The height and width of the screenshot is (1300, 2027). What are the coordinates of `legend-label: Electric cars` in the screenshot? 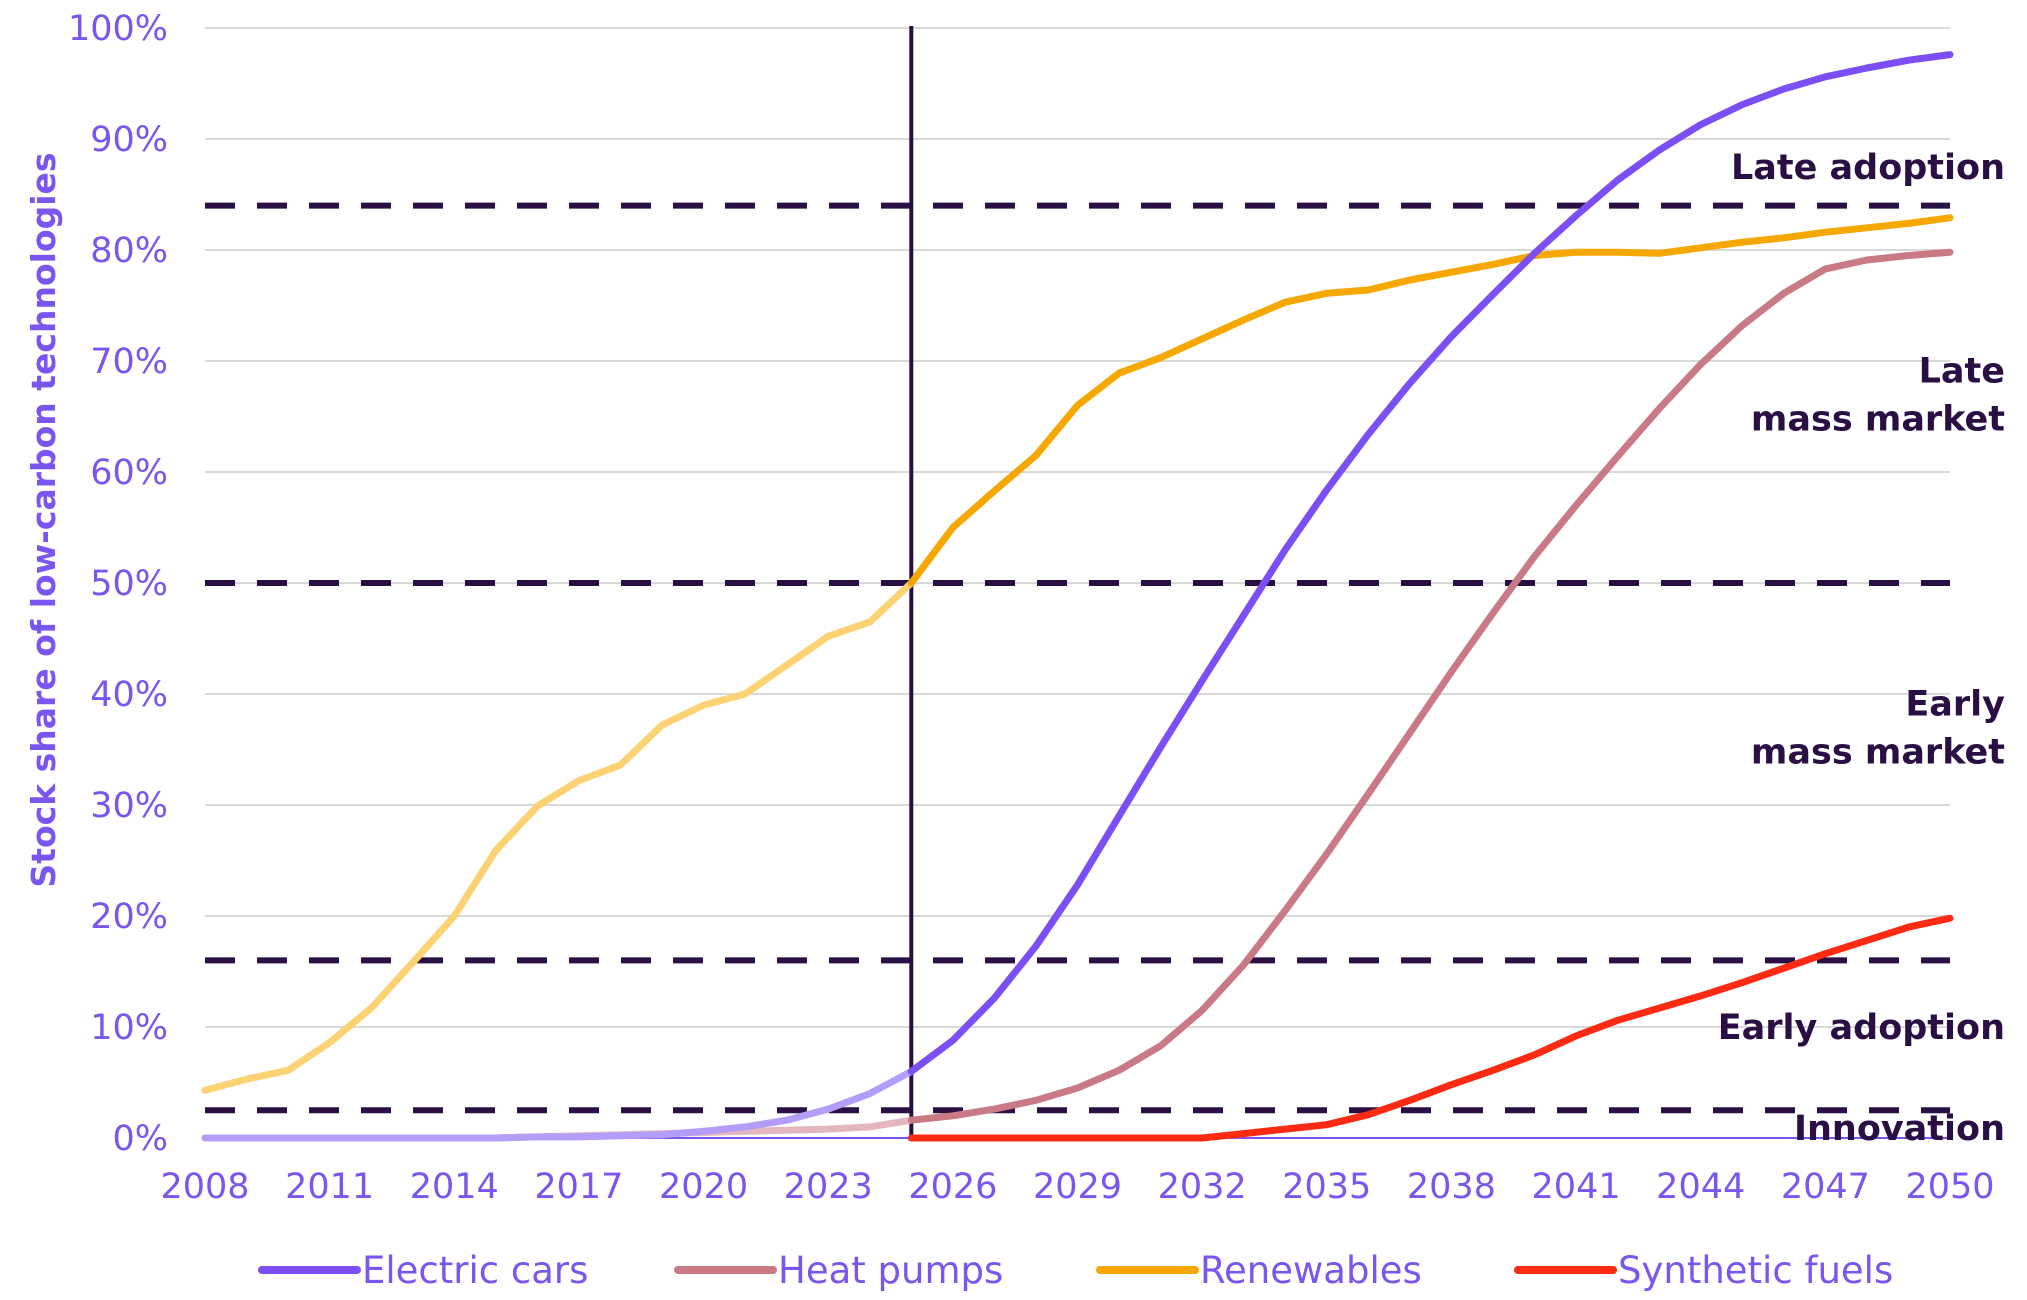 It's located at (475, 1270).